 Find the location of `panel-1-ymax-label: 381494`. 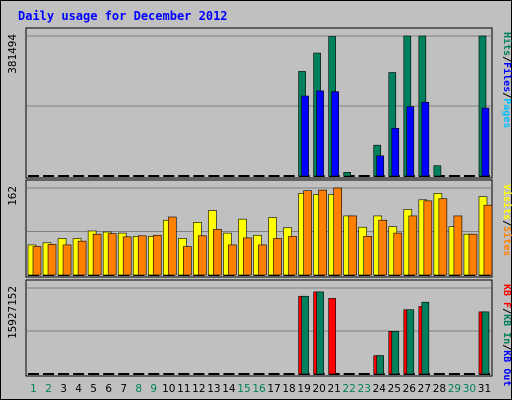

panel-1-ymax-label: 381494 is located at coordinates (12, 54).